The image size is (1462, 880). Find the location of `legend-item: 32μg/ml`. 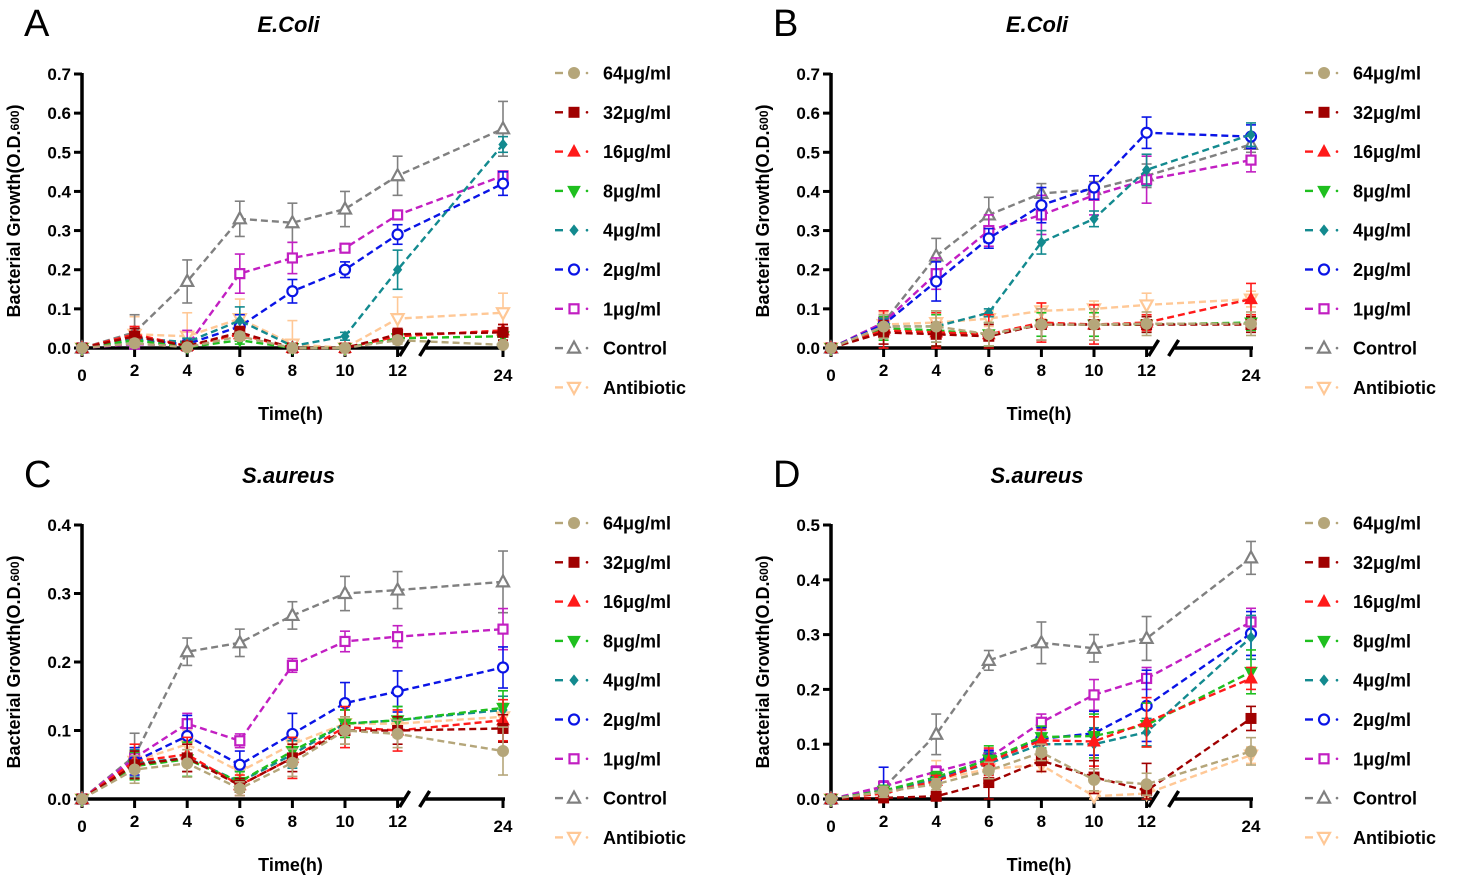

legend-item: 32μg/ml is located at coordinates (613, 563).